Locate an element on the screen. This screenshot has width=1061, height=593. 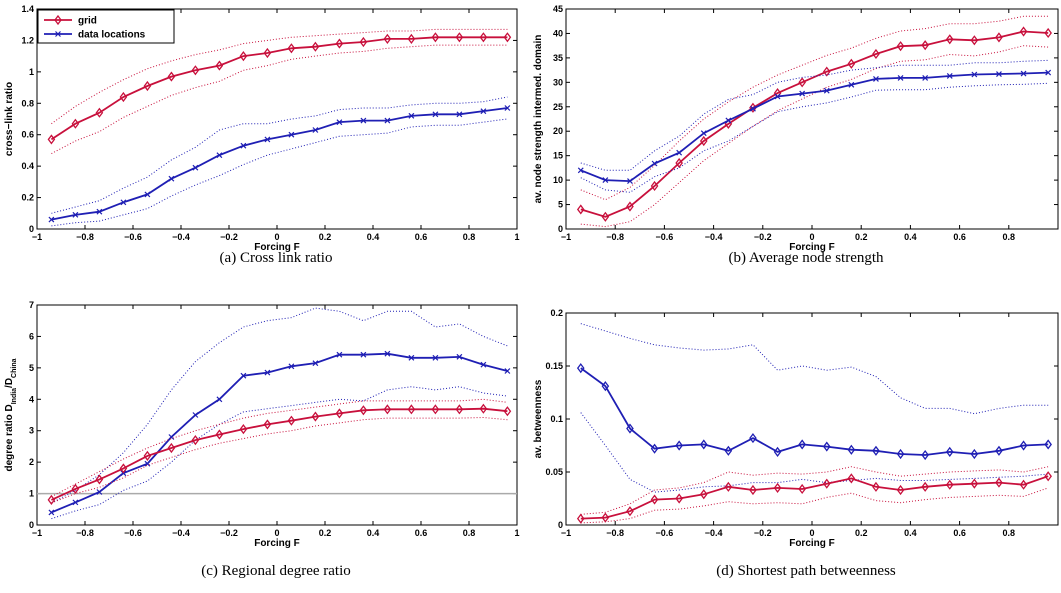
x-tick-label: −0.2 is located at coordinates (763, 237).